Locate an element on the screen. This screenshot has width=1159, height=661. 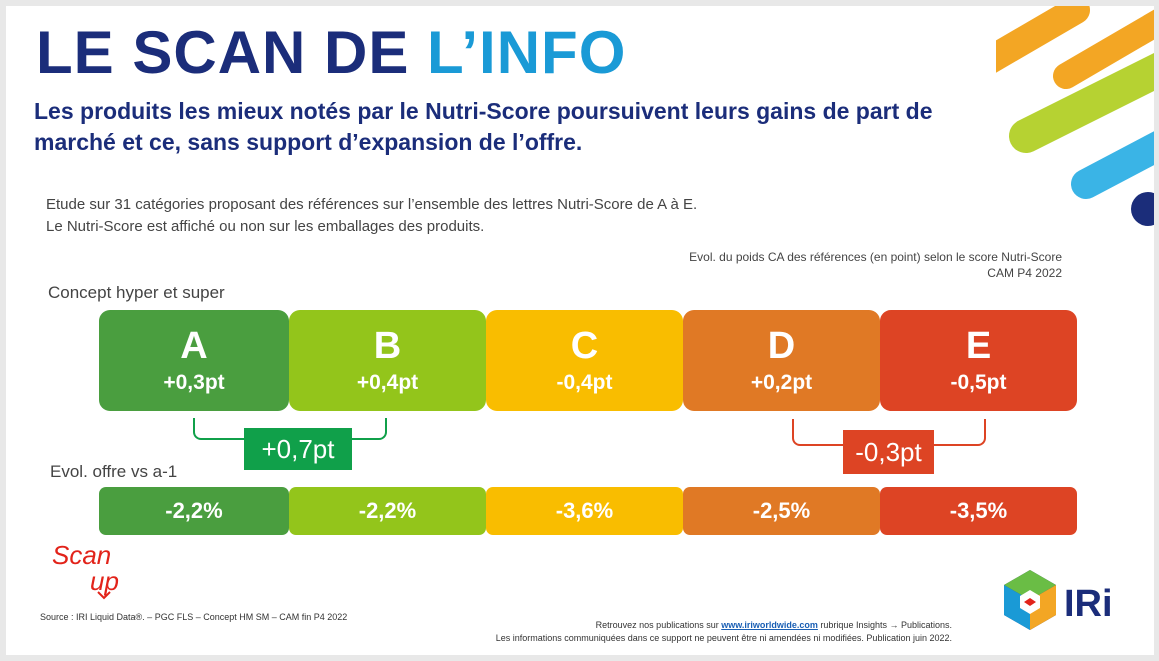
nutriscore-box-c: C -0,4pt is located at coordinates (584, 360).